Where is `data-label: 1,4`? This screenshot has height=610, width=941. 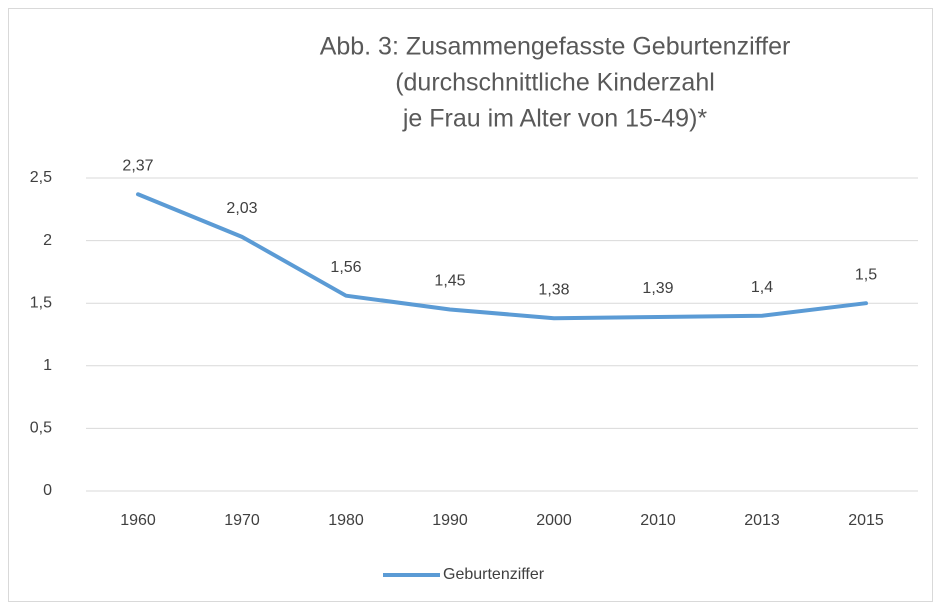
data-label: 1,4 is located at coordinates (762, 287).